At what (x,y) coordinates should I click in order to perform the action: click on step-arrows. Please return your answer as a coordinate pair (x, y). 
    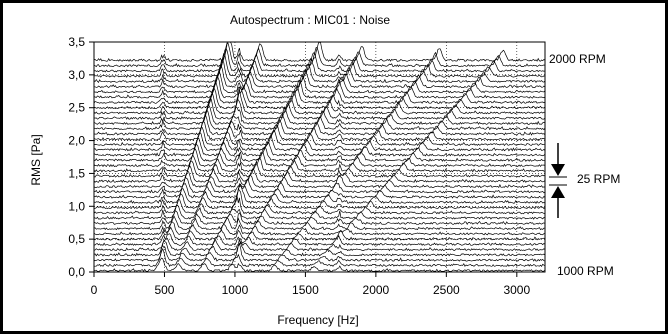
    Looking at the image, I should click on (558, 180).